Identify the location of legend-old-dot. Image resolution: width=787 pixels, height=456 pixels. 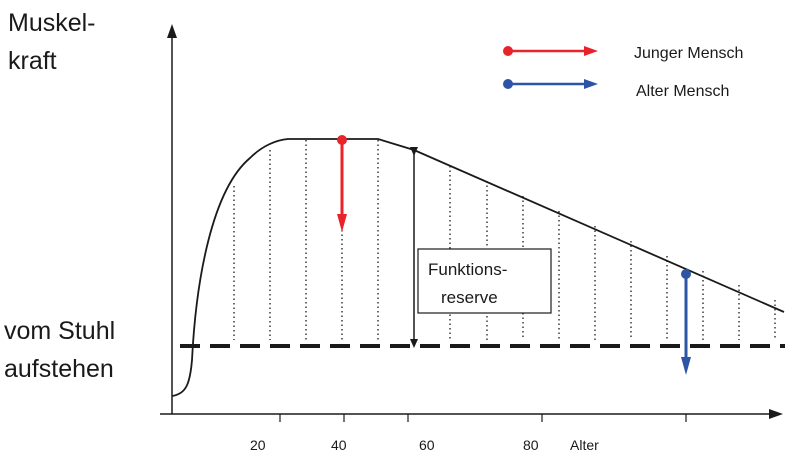
(508, 84).